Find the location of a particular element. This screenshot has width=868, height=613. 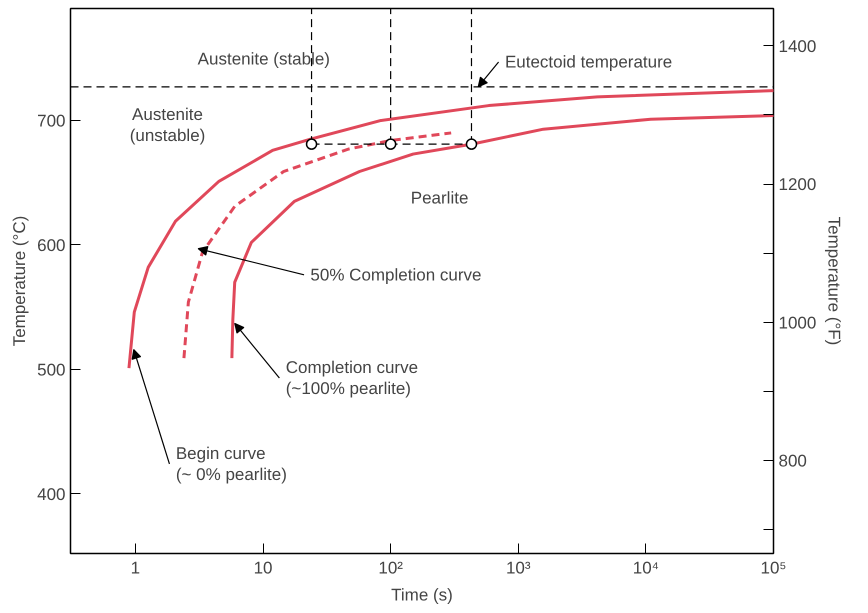

x-tick-label: 10³ is located at coordinates (518, 568).